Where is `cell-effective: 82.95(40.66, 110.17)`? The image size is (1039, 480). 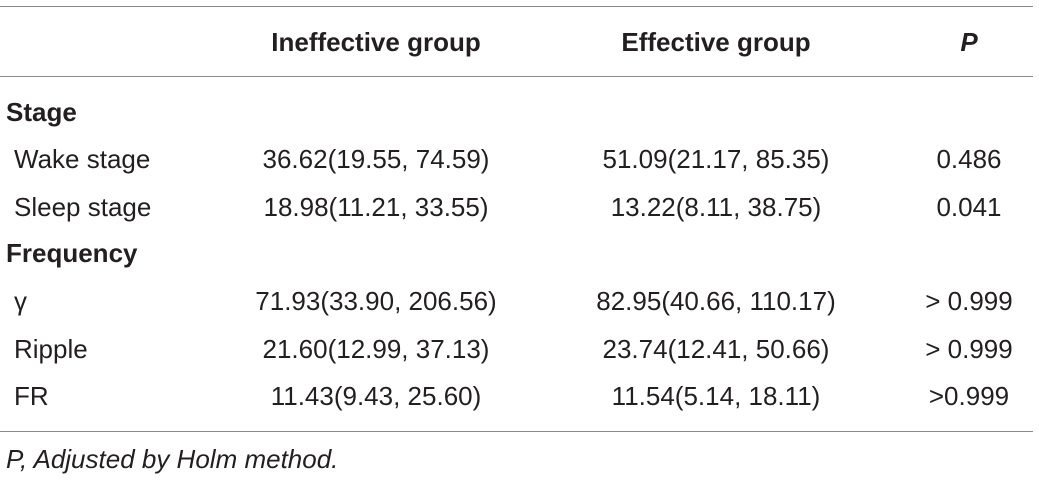
cell-effective: 82.95(40.66, 110.17) is located at coordinates (716, 301).